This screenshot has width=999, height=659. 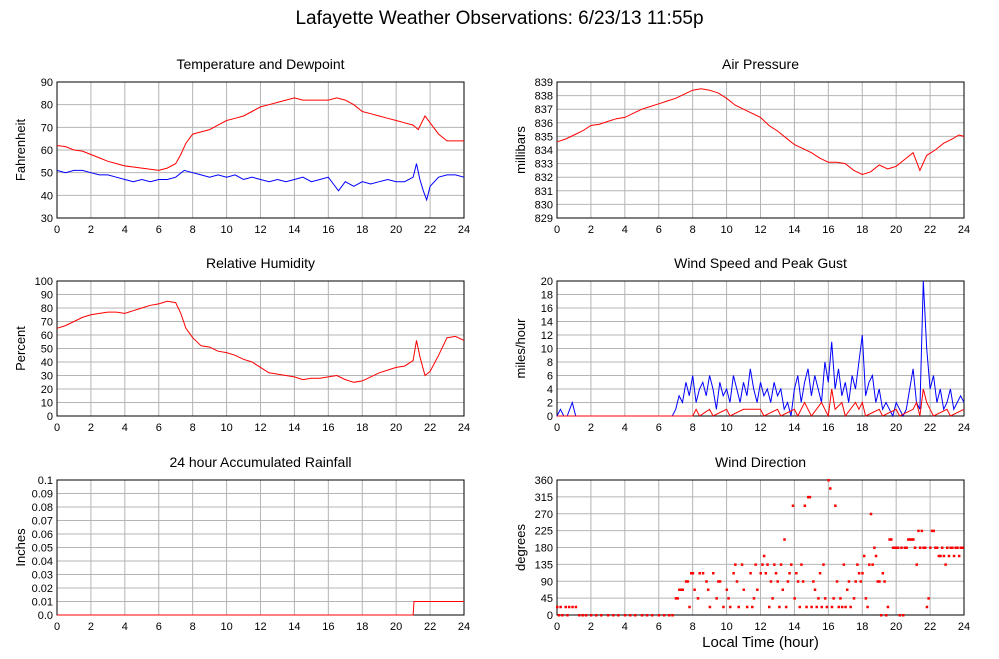 What do you see at coordinates (47, 106) in the screenshot?
I see `temp-ytick-label: 80` at bounding box center [47, 106].